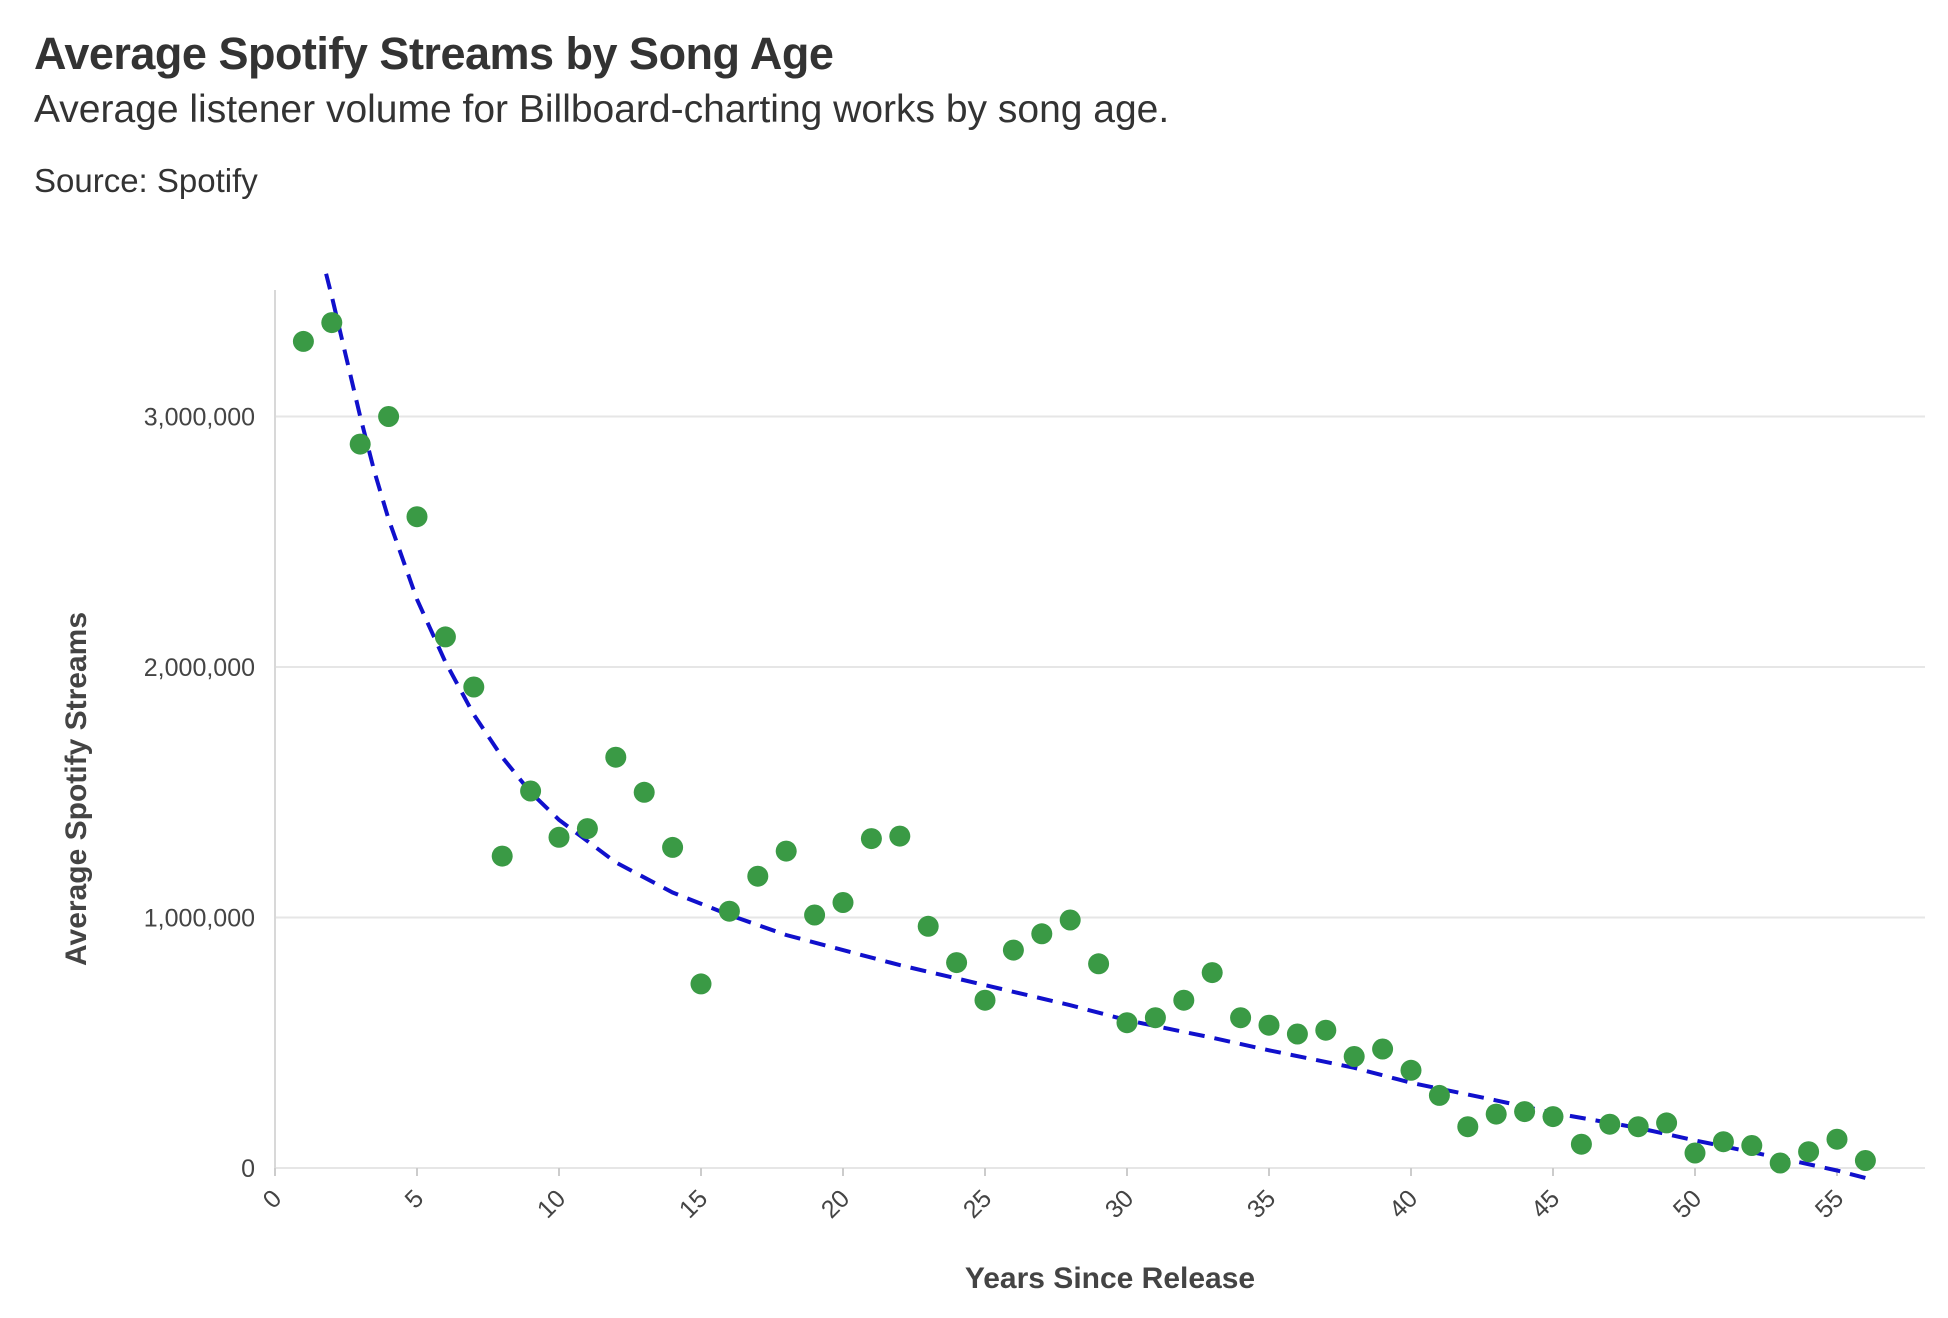 This screenshot has height=1318, width=1948. What do you see at coordinates (1403, 1203) in the screenshot?
I see `x-tick-label: 40` at bounding box center [1403, 1203].